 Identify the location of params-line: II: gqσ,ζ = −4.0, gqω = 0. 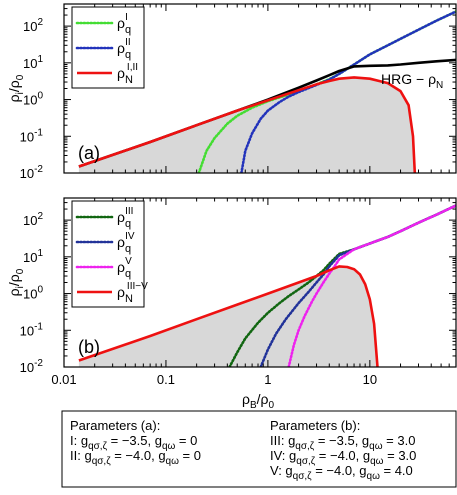
(135, 457).